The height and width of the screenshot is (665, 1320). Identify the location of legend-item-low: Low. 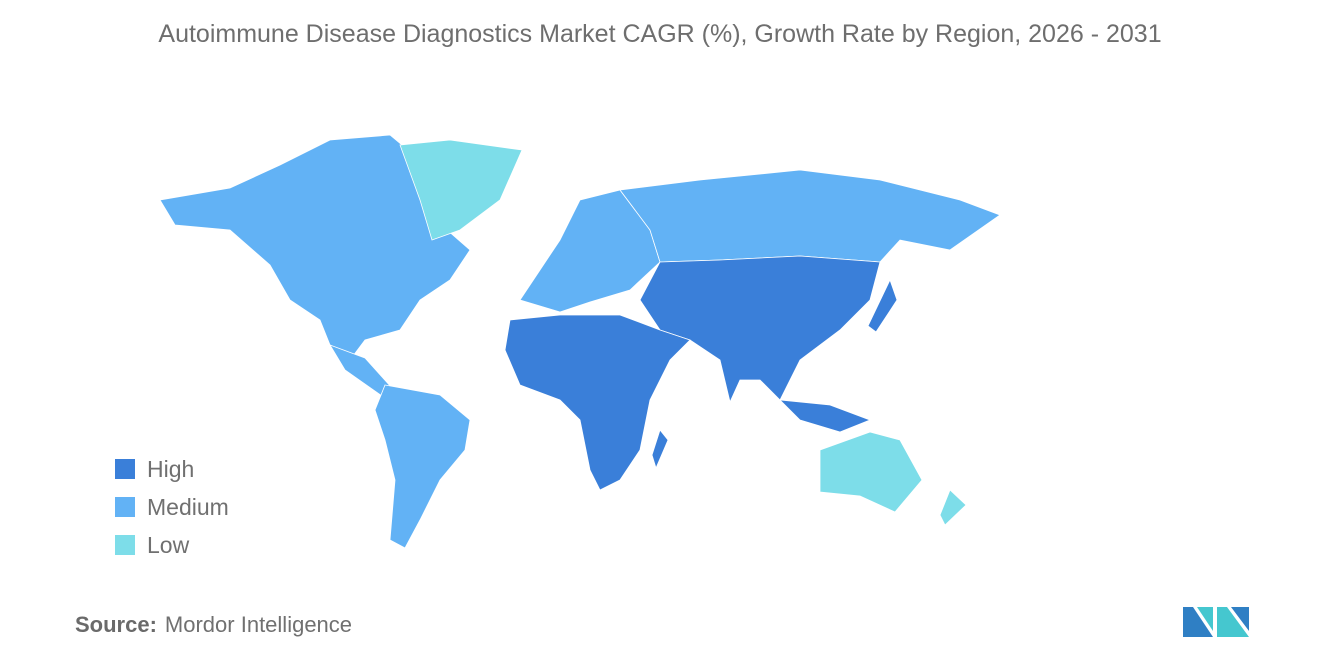
(172, 545).